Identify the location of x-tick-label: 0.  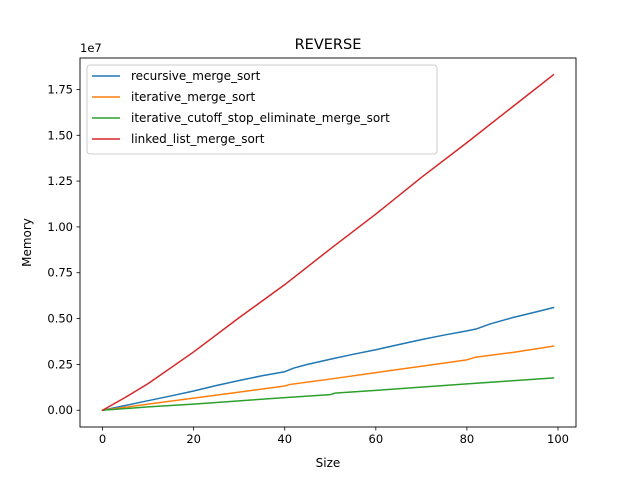
(102, 439).